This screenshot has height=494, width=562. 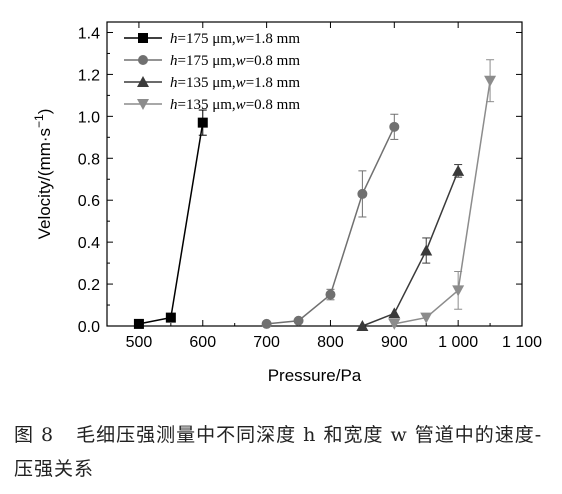 What do you see at coordinates (89, 75) in the screenshot?
I see `y-tick-label: 1.2` at bounding box center [89, 75].